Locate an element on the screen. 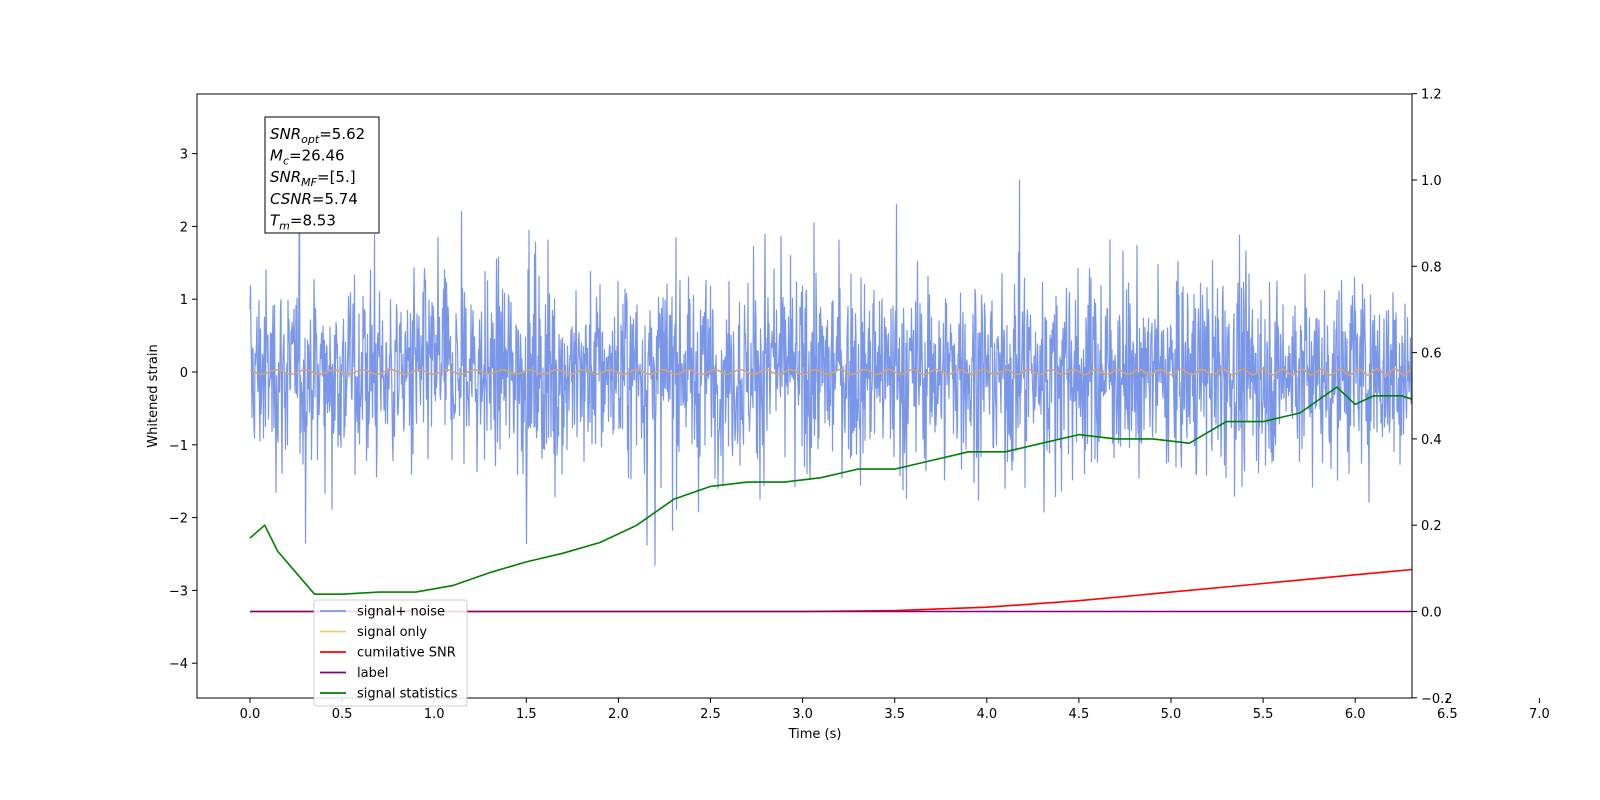 The width and height of the screenshot is (1600, 800). y-axis-right: 1.2 1.0 0.8 0.6 0.4 0.2 0.0 −0.2 is located at coordinates (1432, 397).